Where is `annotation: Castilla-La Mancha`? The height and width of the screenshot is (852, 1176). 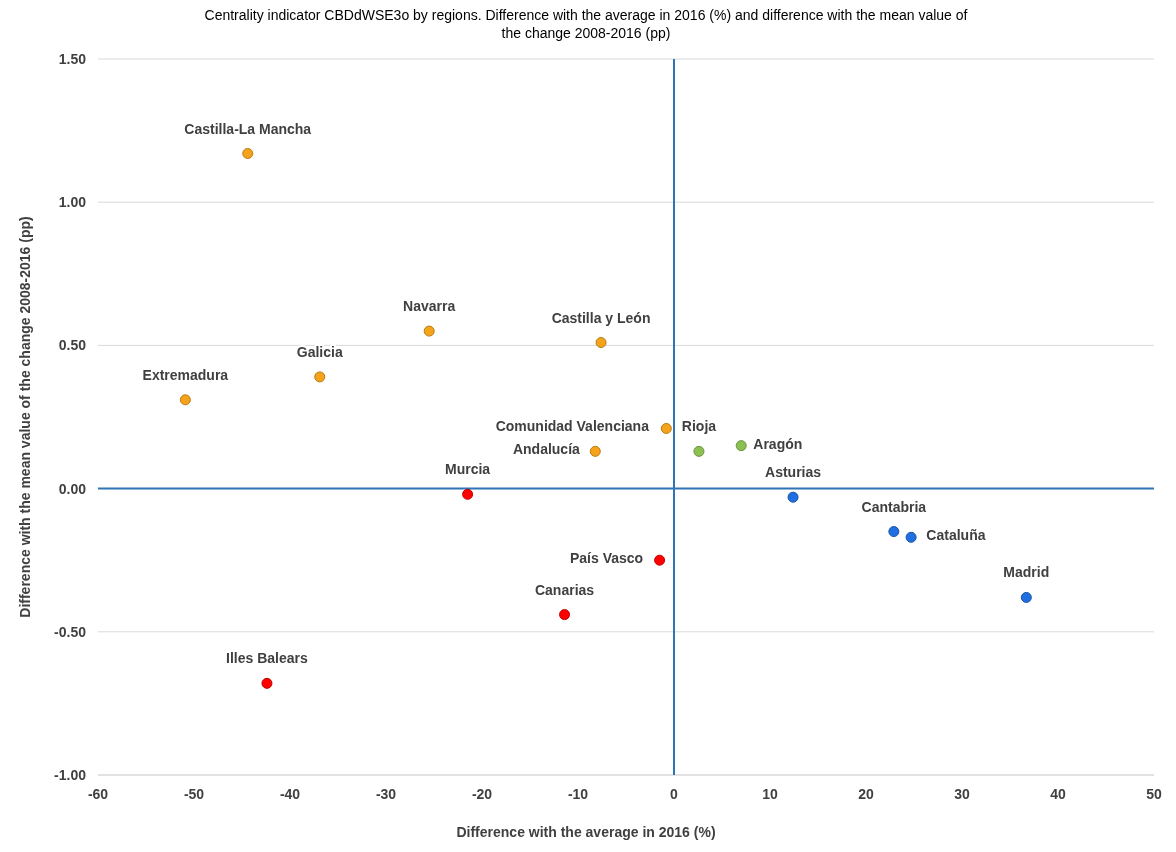 annotation: Castilla-La Mancha is located at coordinates (248, 128).